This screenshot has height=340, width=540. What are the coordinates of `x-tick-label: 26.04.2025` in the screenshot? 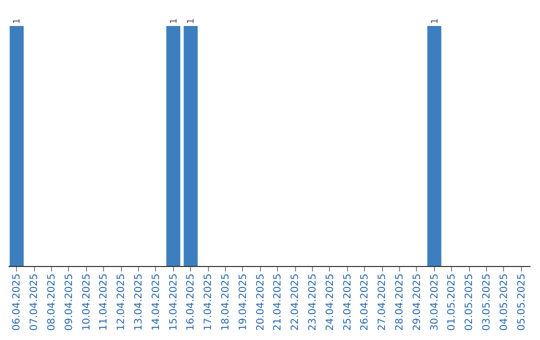 It's located at (365, 302).